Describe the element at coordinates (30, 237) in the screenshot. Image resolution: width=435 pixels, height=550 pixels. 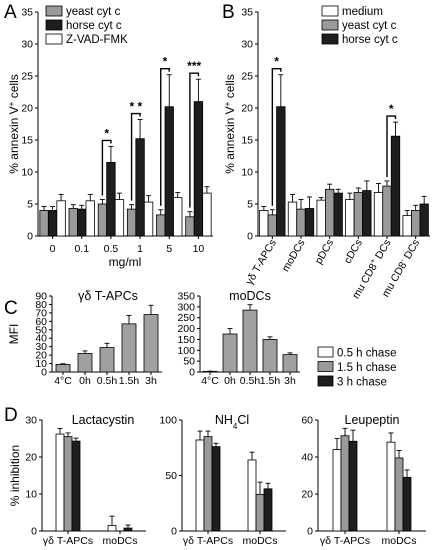
I see `y-tick-label: 0` at that location.